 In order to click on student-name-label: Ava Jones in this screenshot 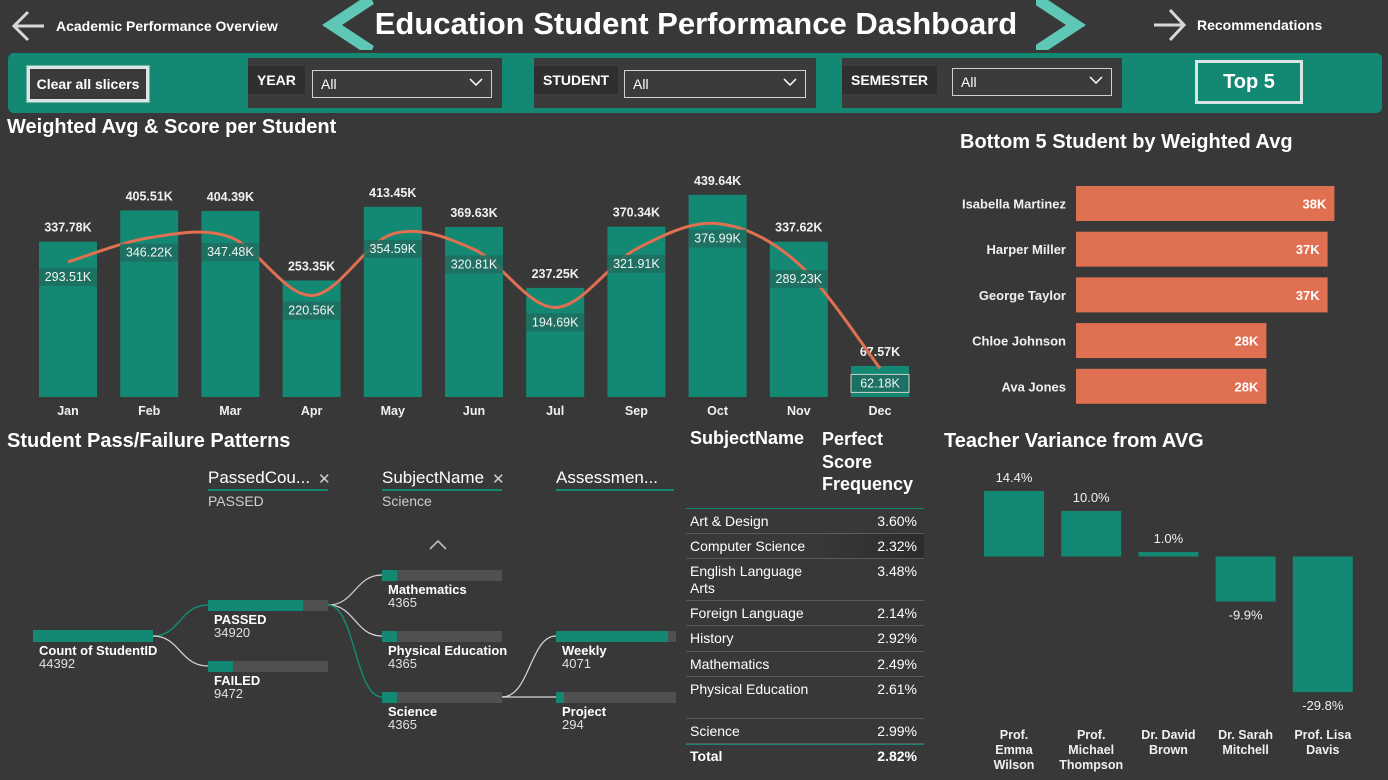, I will do `click(1033, 386)`.